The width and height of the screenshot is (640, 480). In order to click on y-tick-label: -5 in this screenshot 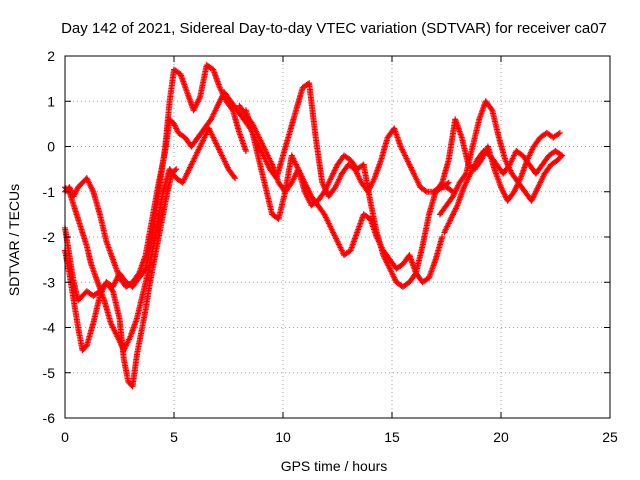, I will do `click(49, 373)`.